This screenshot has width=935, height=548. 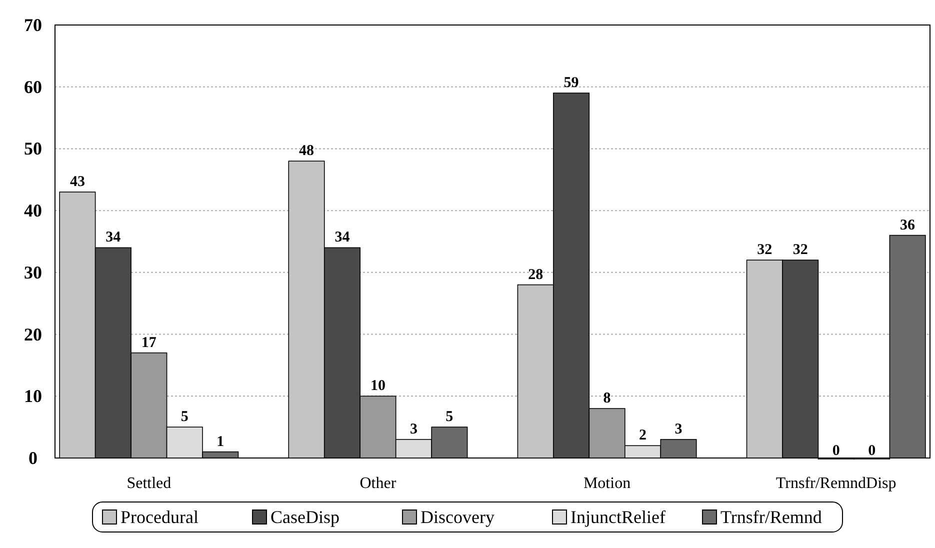 I want to click on legend-label: CaseDisp, so click(x=305, y=517).